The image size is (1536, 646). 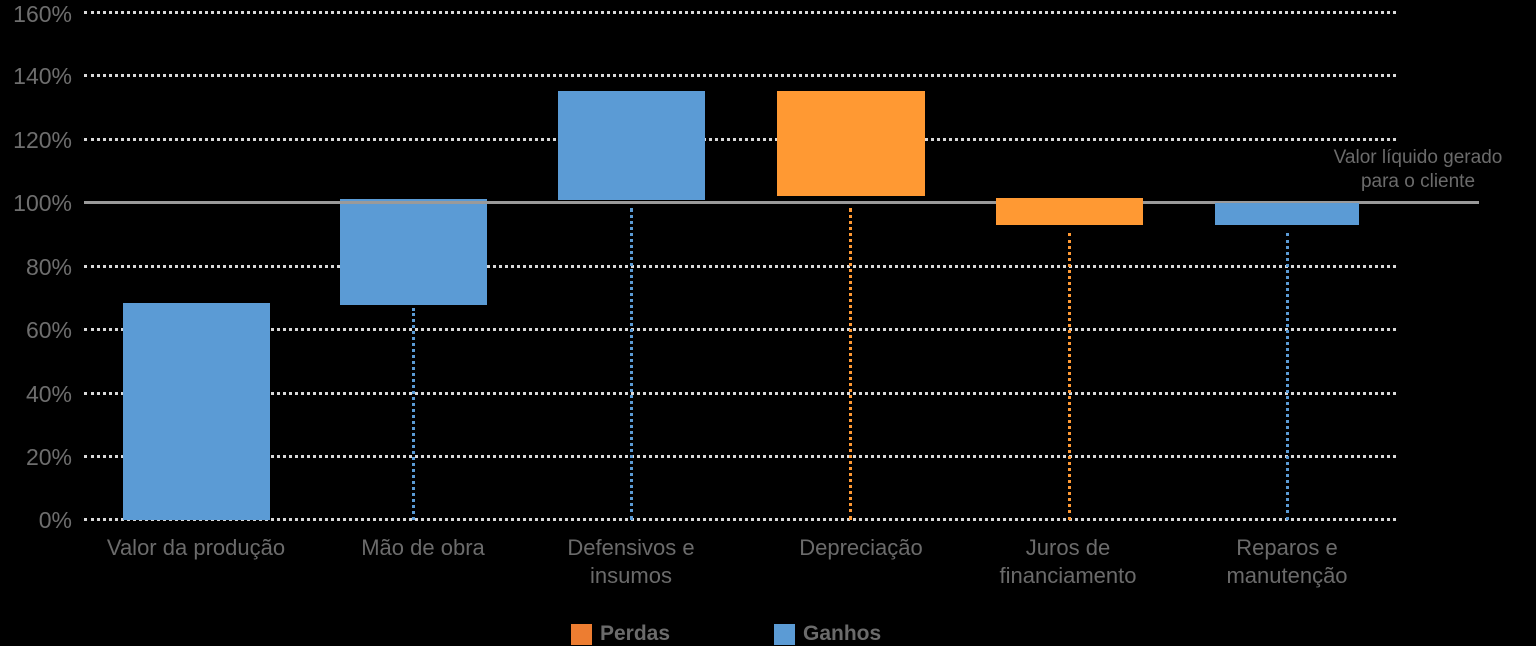 I want to click on legend-swatch-ganhos-icon, so click(x=784, y=634).